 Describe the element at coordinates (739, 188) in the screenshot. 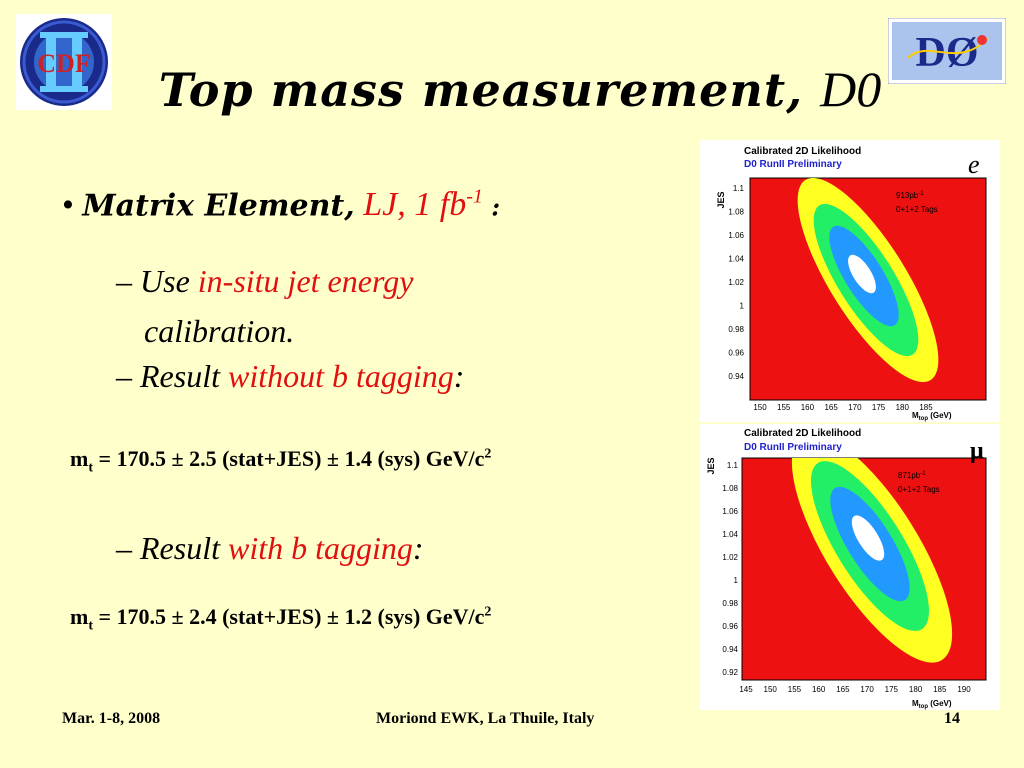

I see `plot-e-y-tick-label: 1.1` at that location.